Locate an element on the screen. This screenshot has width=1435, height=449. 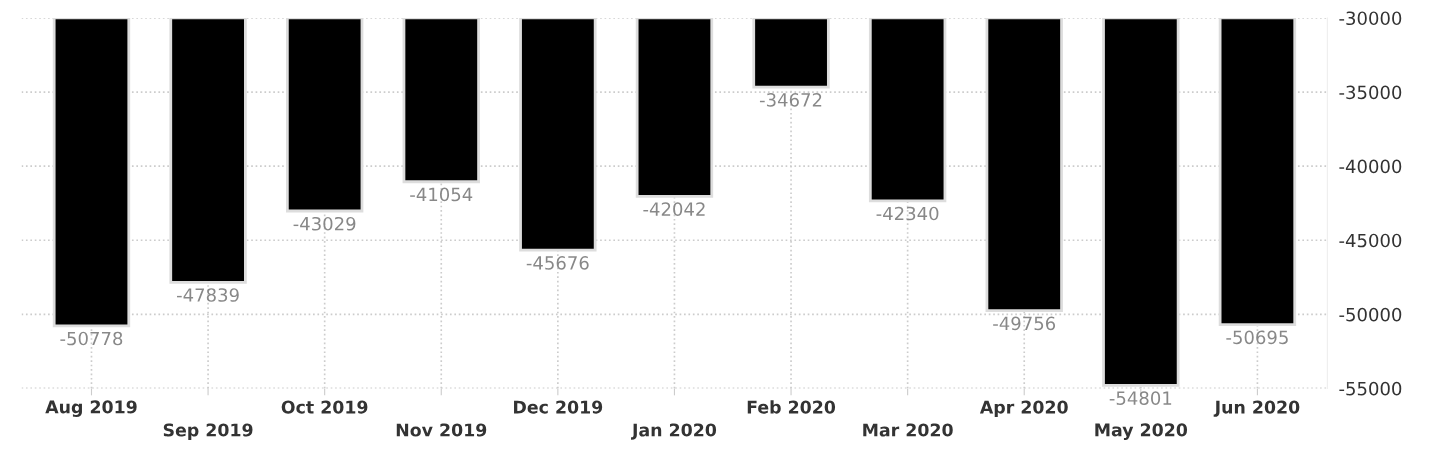
x-tick-label: Feb 2020 is located at coordinates (791, 407).